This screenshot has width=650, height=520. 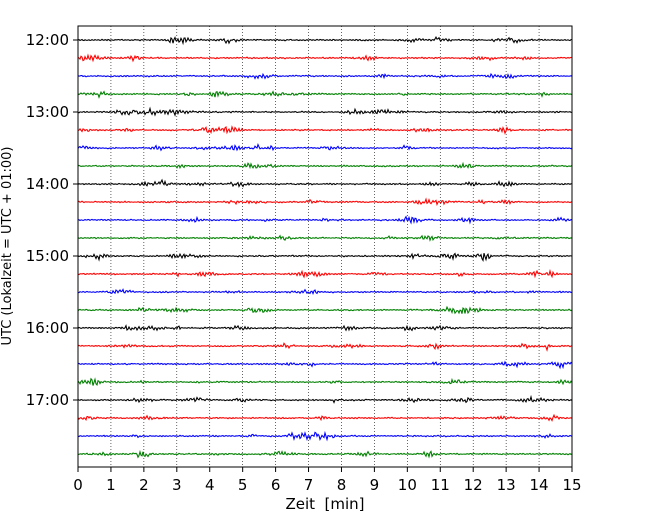 What do you see at coordinates (47, 184) in the screenshot?
I see `y-tick-label-14:00: 14:00` at bounding box center [47, 184].